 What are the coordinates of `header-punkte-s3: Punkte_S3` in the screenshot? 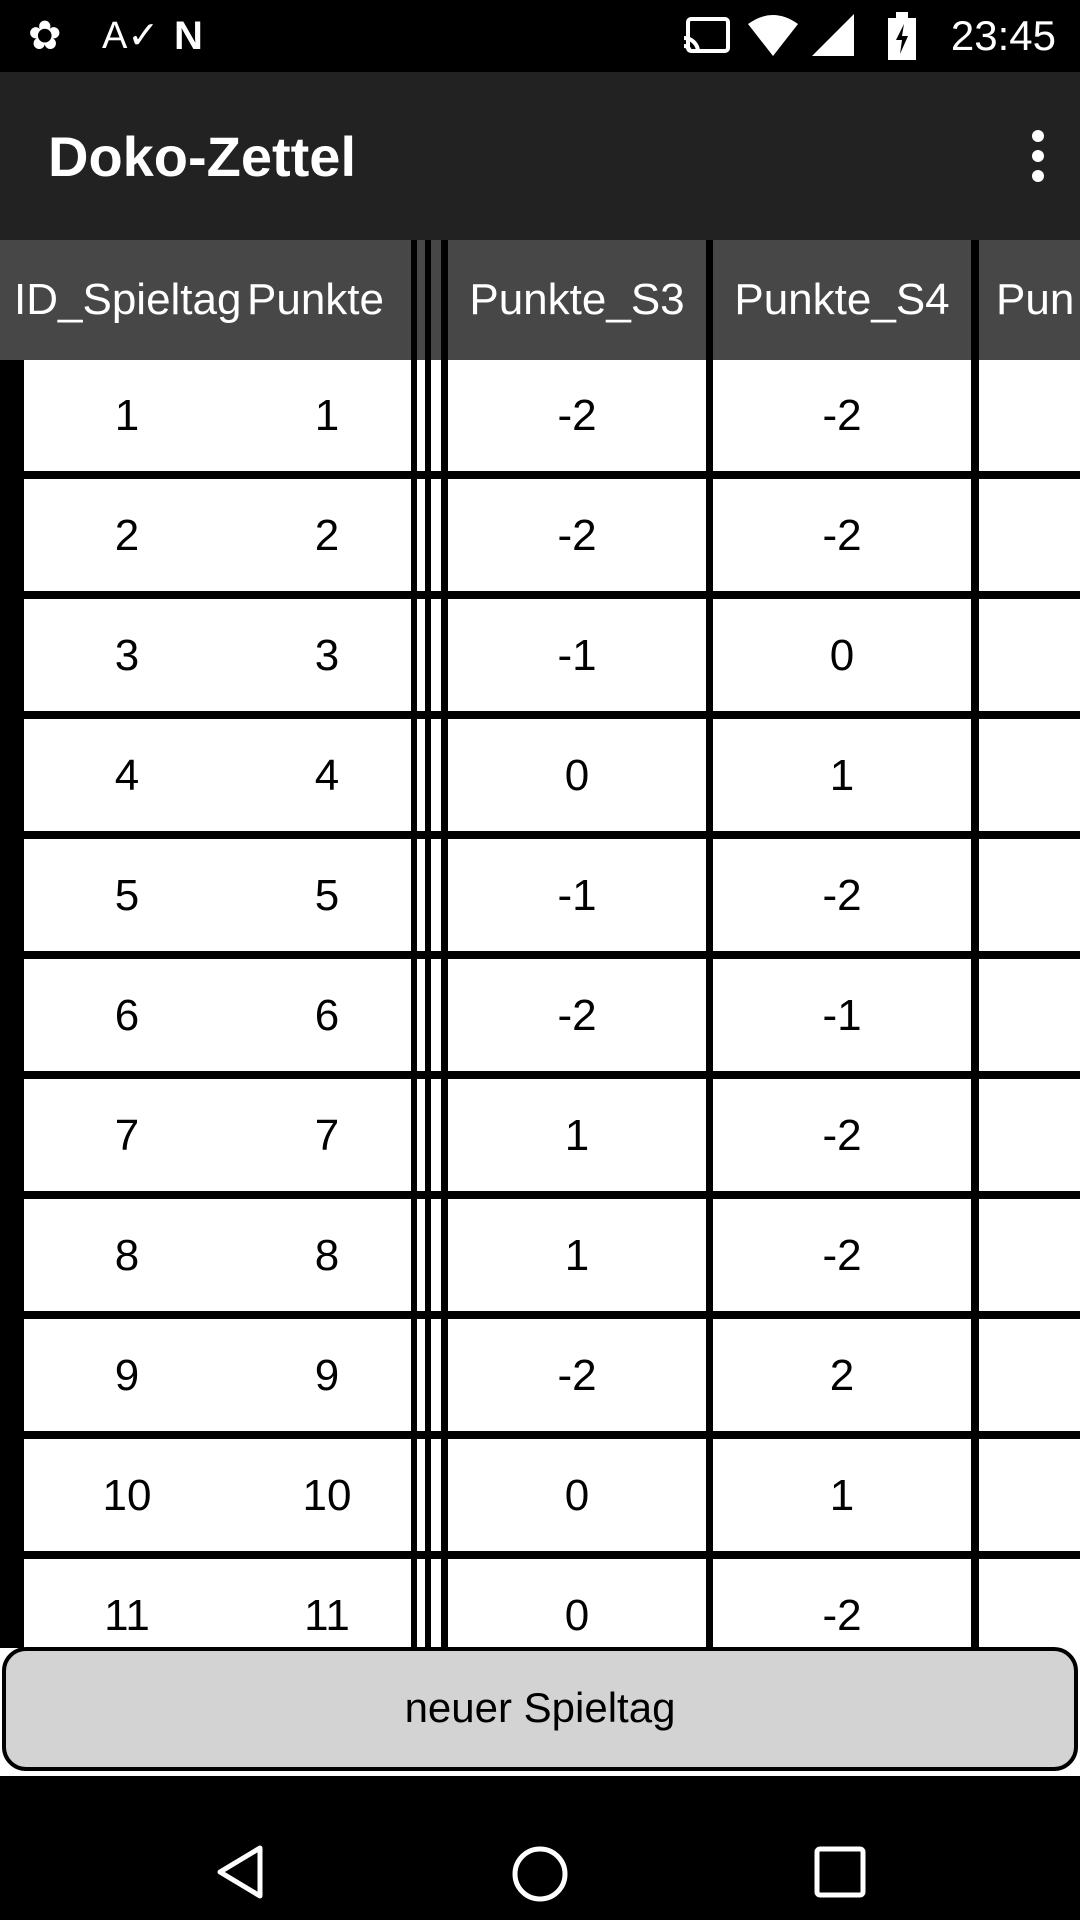 It's located at (577, 299).